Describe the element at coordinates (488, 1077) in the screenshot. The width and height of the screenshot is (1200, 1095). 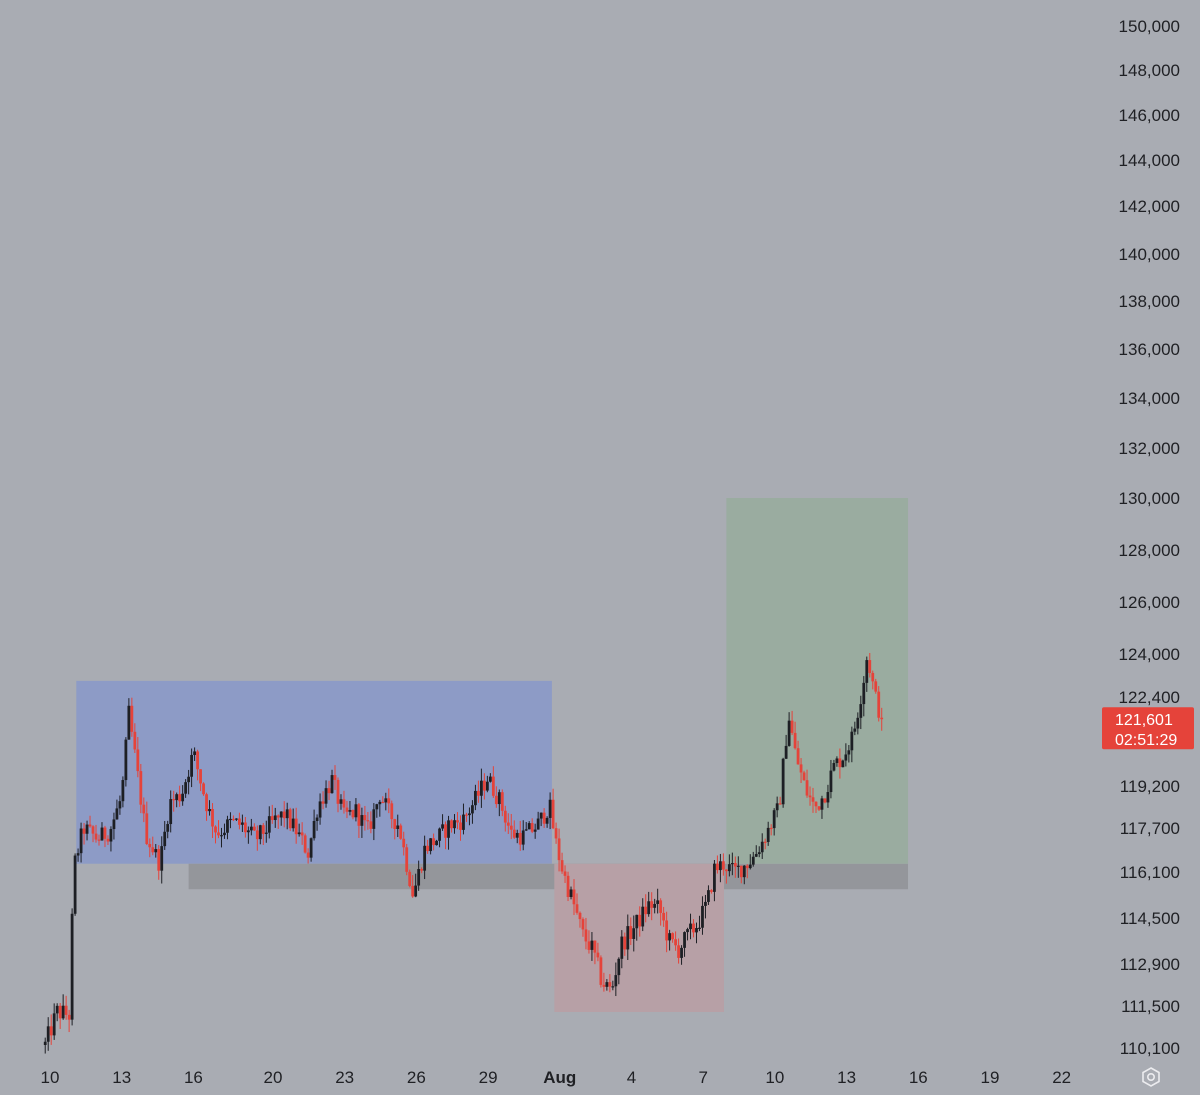
I see `x-tick-label: 29` at that location.